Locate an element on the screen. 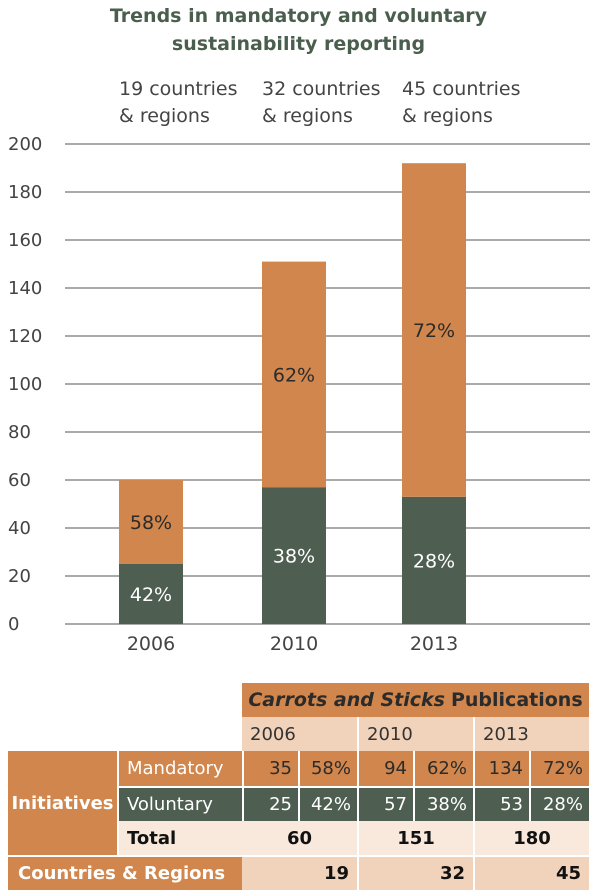  category-note-2006-line2: & regions is located at coordinates (164, 116).